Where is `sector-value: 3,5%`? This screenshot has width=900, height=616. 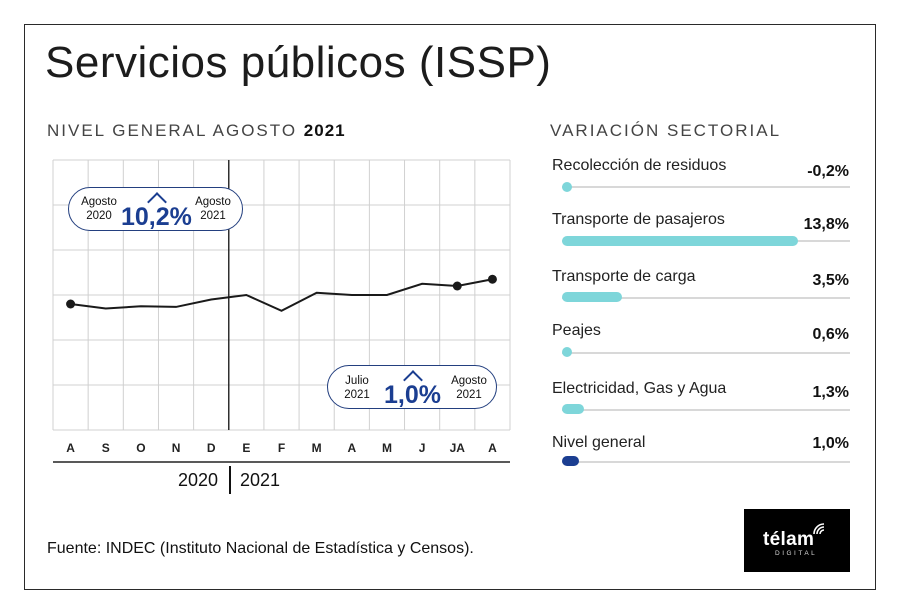 sector-value: 3,5% is located at coordinates (830, 280).